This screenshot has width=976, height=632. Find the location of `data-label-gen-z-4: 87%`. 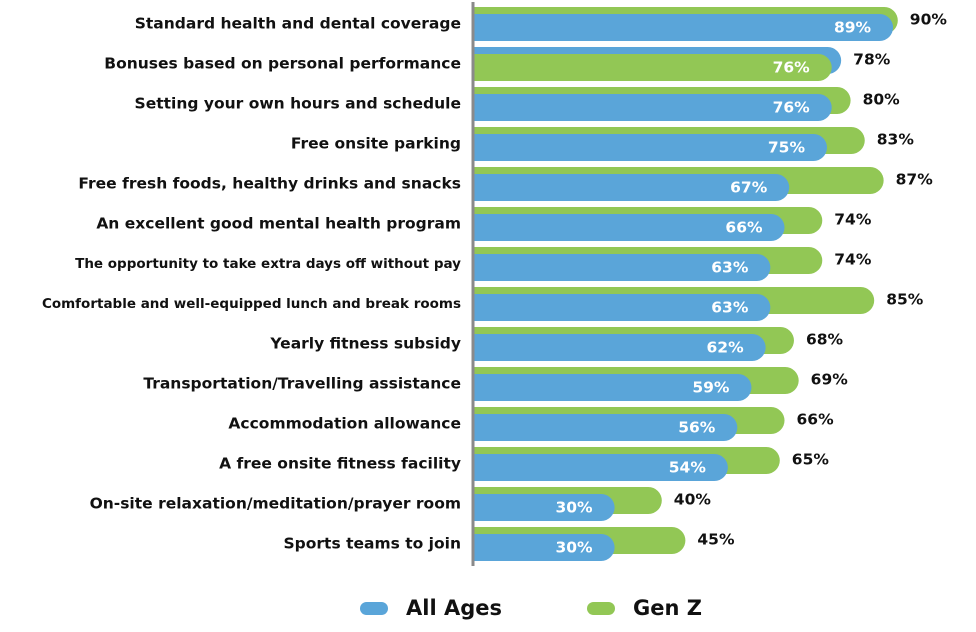

data-label-gen-z-4: 87% is located at coordinates (915, 180).